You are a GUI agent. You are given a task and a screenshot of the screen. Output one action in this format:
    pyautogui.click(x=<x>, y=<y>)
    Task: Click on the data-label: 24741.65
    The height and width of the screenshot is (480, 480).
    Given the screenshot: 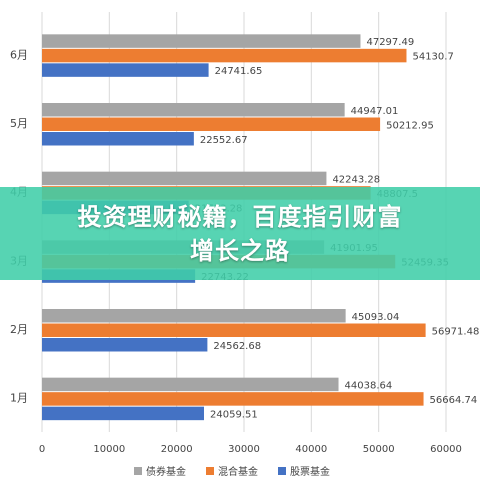 What is the action you would take?
    pyautogui.click(x=239, y=71)
    